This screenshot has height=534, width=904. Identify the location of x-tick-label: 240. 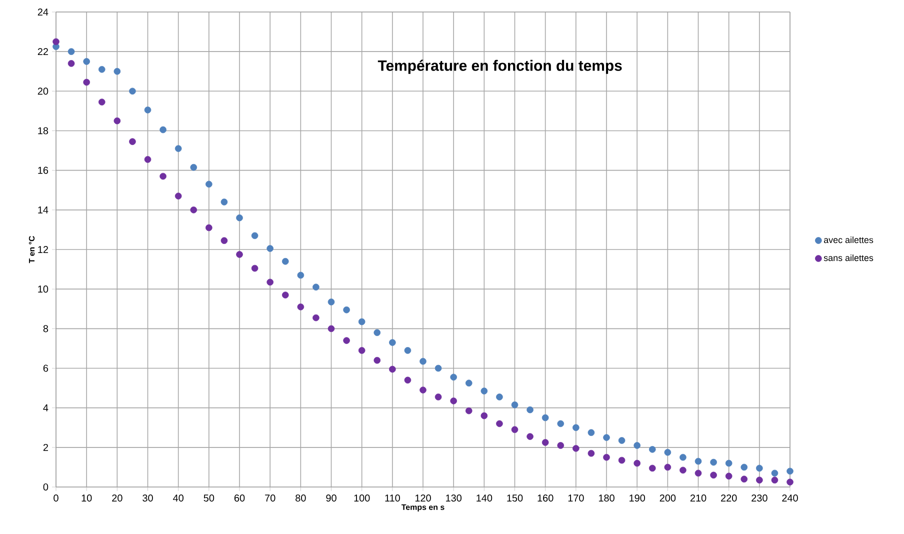
(790, 498).